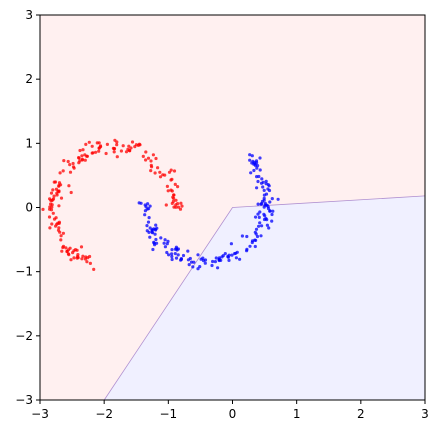 Image resolution: width=439 pixels, height=434 pixels. Describe the element at coordinates (40, 414) in the screenshot. I see `x-tick-label: −3` at that location.